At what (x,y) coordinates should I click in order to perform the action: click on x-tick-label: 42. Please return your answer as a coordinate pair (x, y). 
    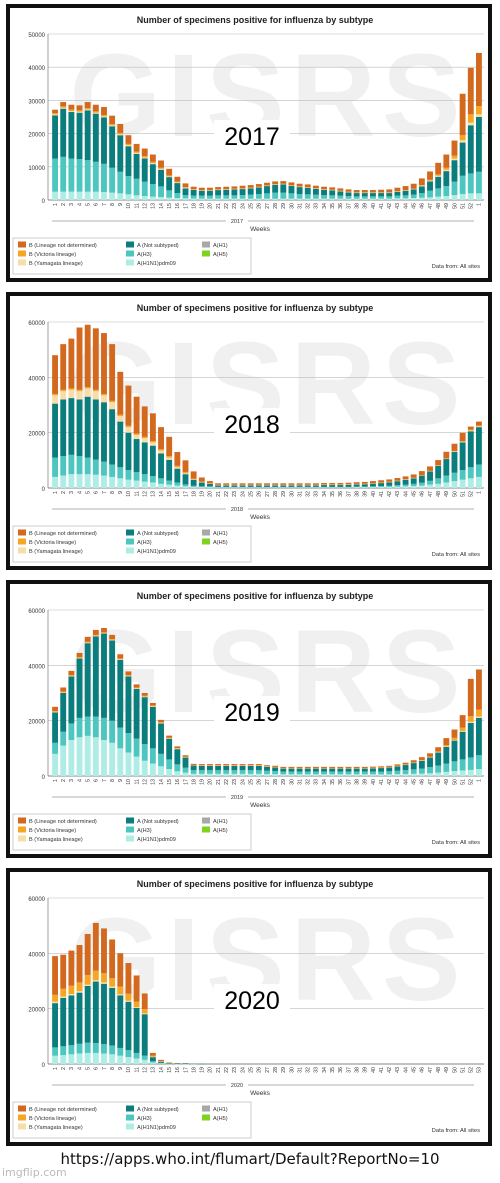
    Looking at the image, I should click on (390, 782).